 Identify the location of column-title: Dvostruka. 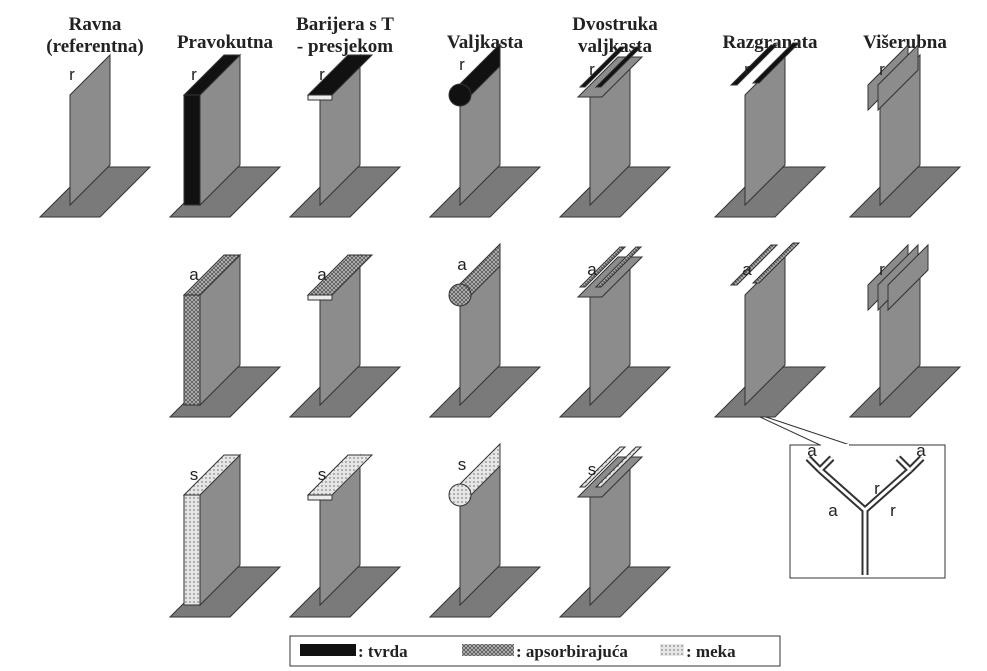
(615, 24).